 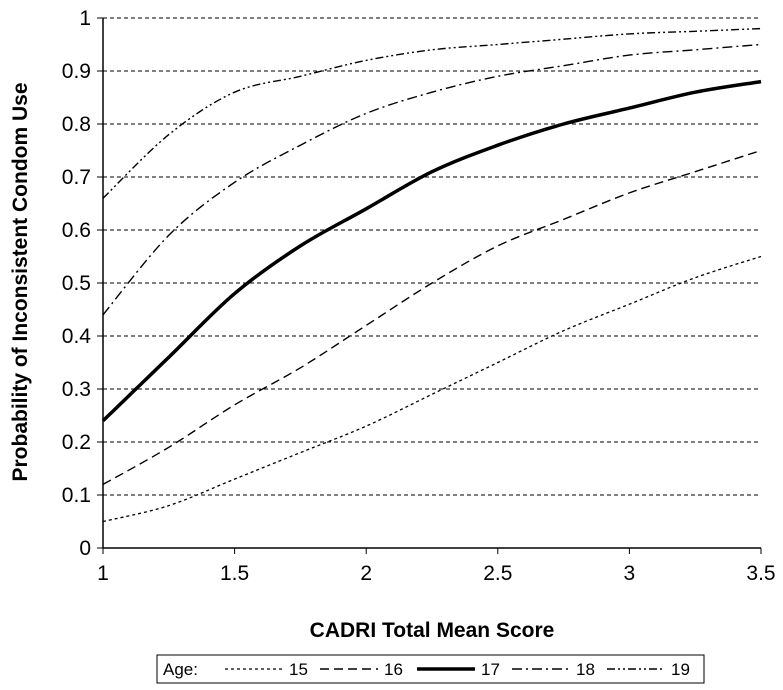 I want to click on legend-label-age-16: 16, so click(x=393, y=669).